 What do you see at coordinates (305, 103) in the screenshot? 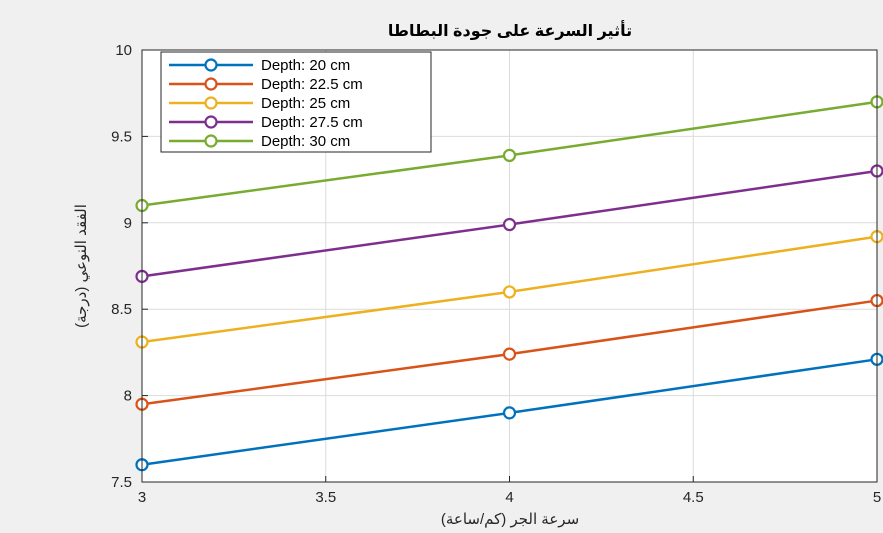
I see `legend-label: Depth: 25 cm` at bounding box center [305, 103].